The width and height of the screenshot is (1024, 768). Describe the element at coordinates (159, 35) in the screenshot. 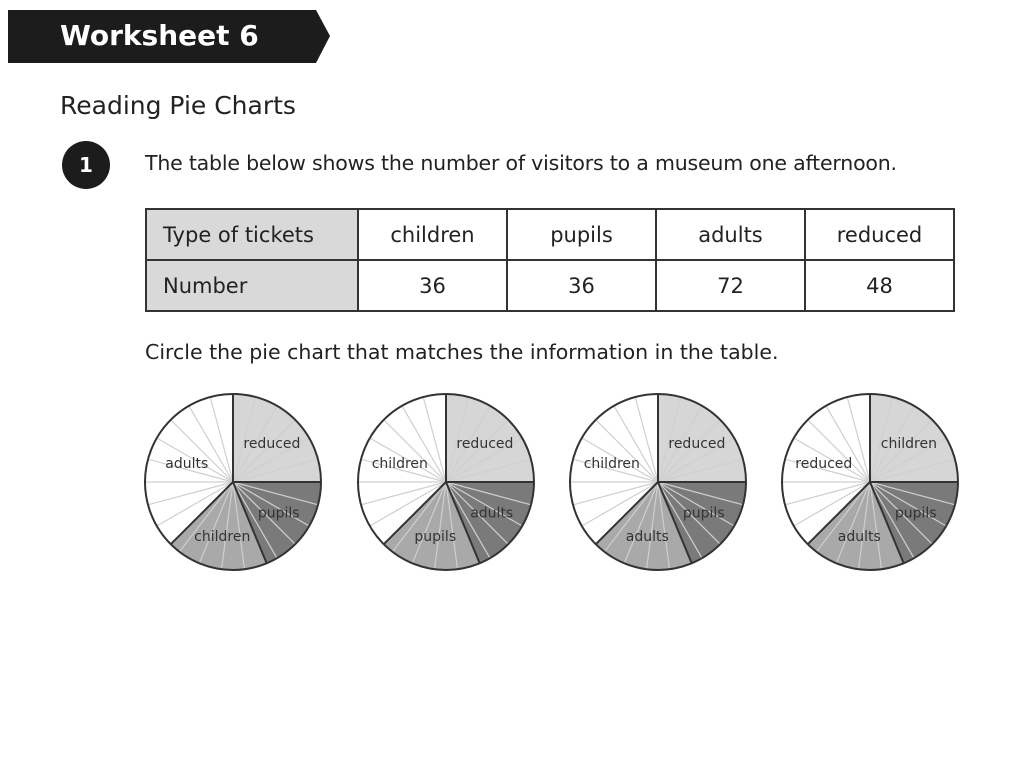

I see `worksheet-title: Worksheet 6` at that location.